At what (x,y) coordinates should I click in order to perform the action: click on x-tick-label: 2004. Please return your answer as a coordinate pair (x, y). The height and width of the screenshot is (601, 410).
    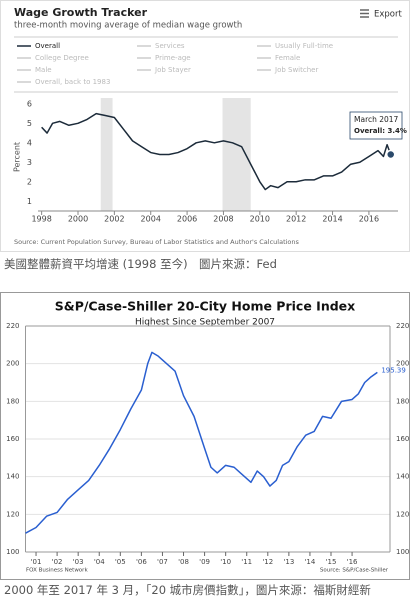
    Looking at the image, I should click on (151, 219).